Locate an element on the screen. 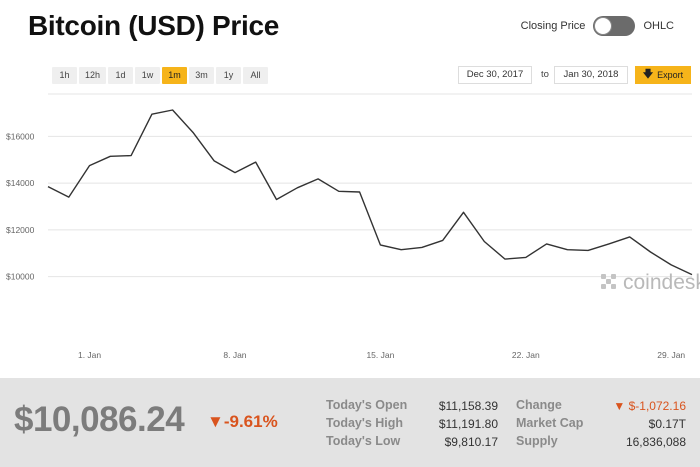 This screenshot has height=467, width=700. current-price: $10,086.24 is located at coordinates (99, 419).